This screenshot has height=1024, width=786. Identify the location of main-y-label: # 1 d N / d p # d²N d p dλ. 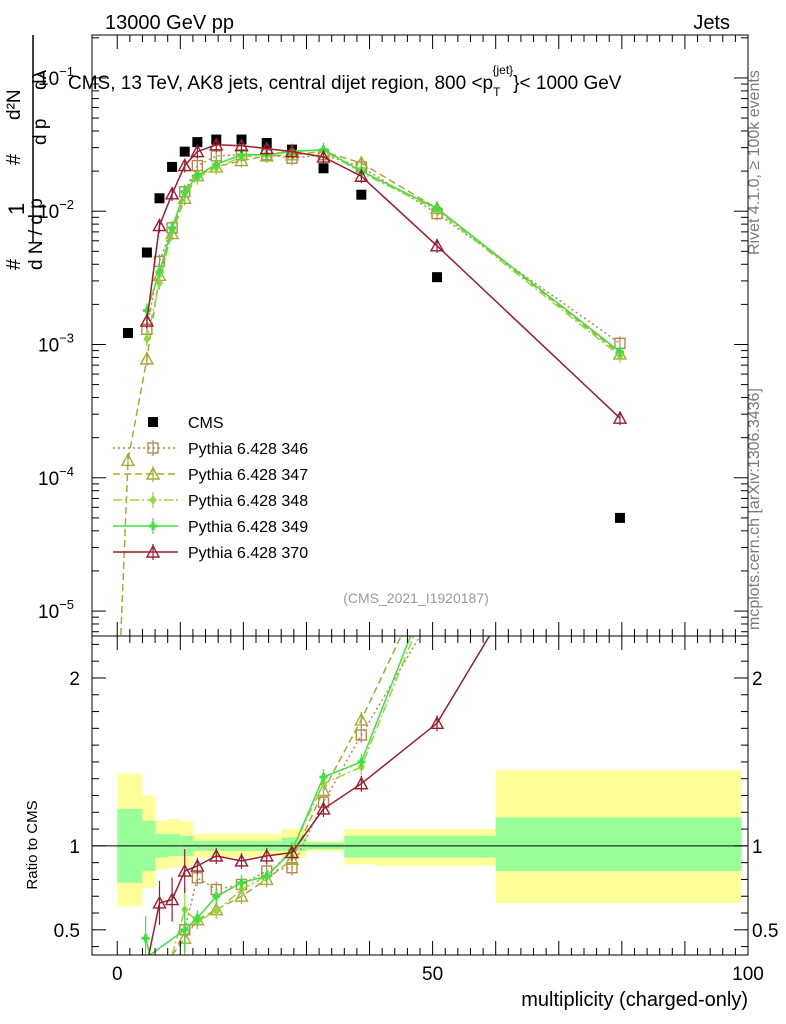
(27, 152).